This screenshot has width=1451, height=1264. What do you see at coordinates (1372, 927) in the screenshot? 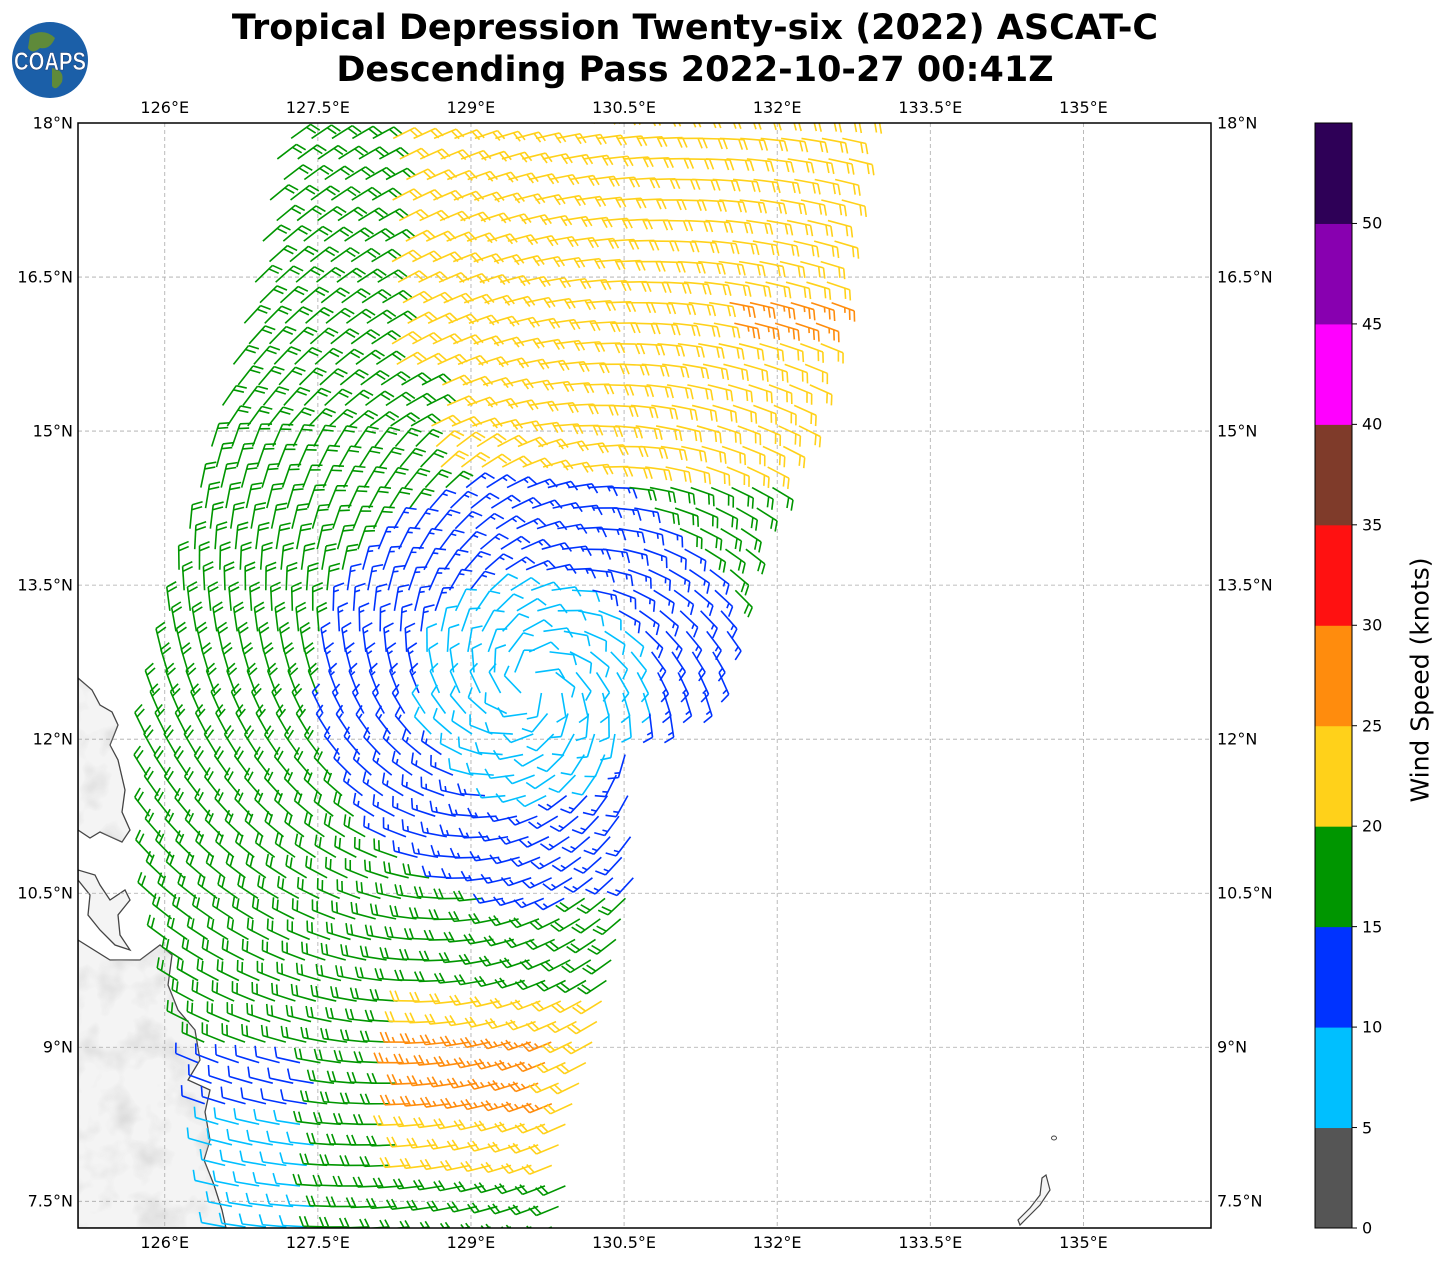
I see `colorbar-tick-label: 15` at bounding box center [1372, 927].